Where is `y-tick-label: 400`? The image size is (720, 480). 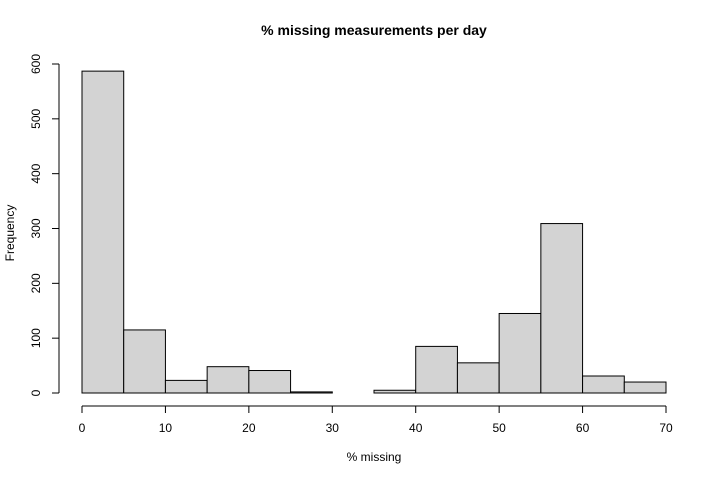 y-tick-label: 400 is located at coordinates (36, 173).